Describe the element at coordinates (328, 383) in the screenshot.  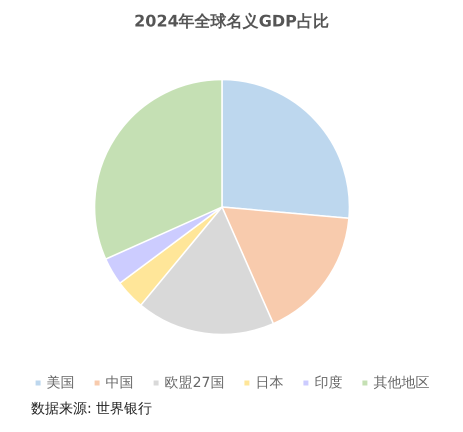
I see `legend-label: 印度` at that location.